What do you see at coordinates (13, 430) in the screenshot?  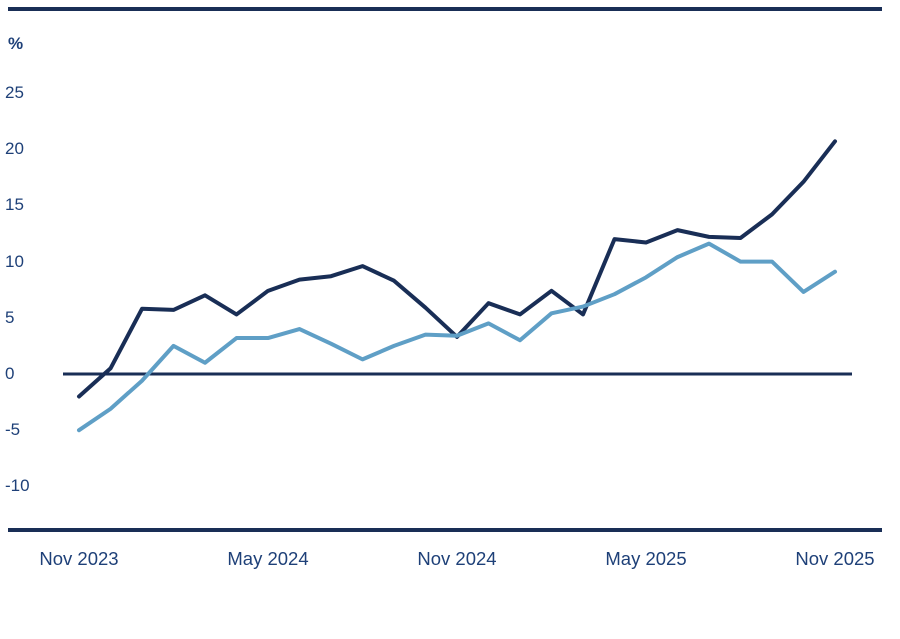 I see `y-tick-label: -5` at bounding box center [13, 430].